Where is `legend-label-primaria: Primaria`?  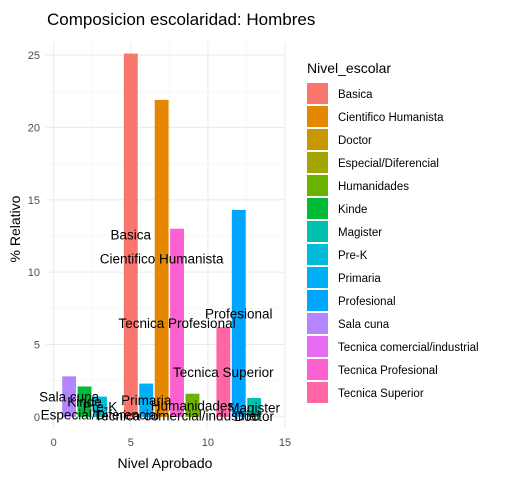 legend-label-primaria: Primaria is located at coordinates (359, 279).